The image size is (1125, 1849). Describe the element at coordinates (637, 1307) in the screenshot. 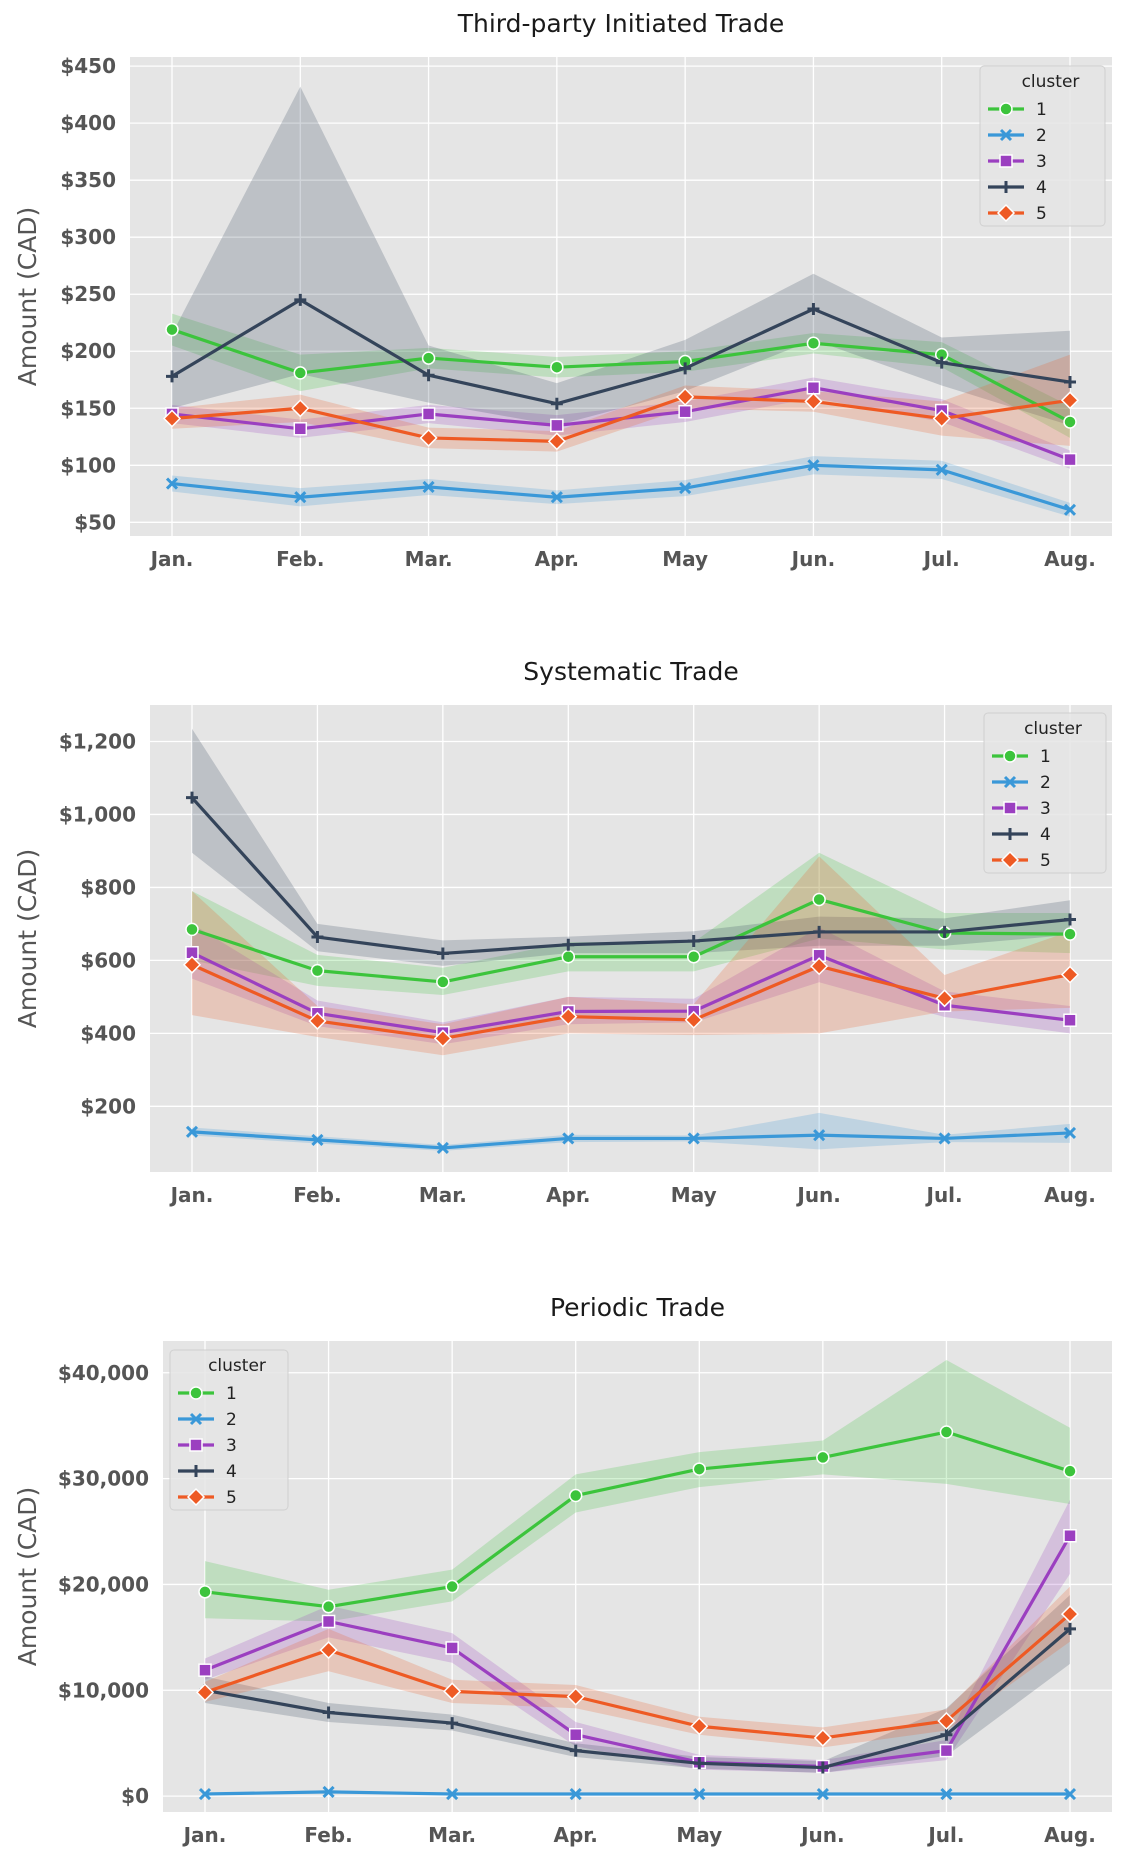

I see `chart-title: Periodic Trade` at that location.